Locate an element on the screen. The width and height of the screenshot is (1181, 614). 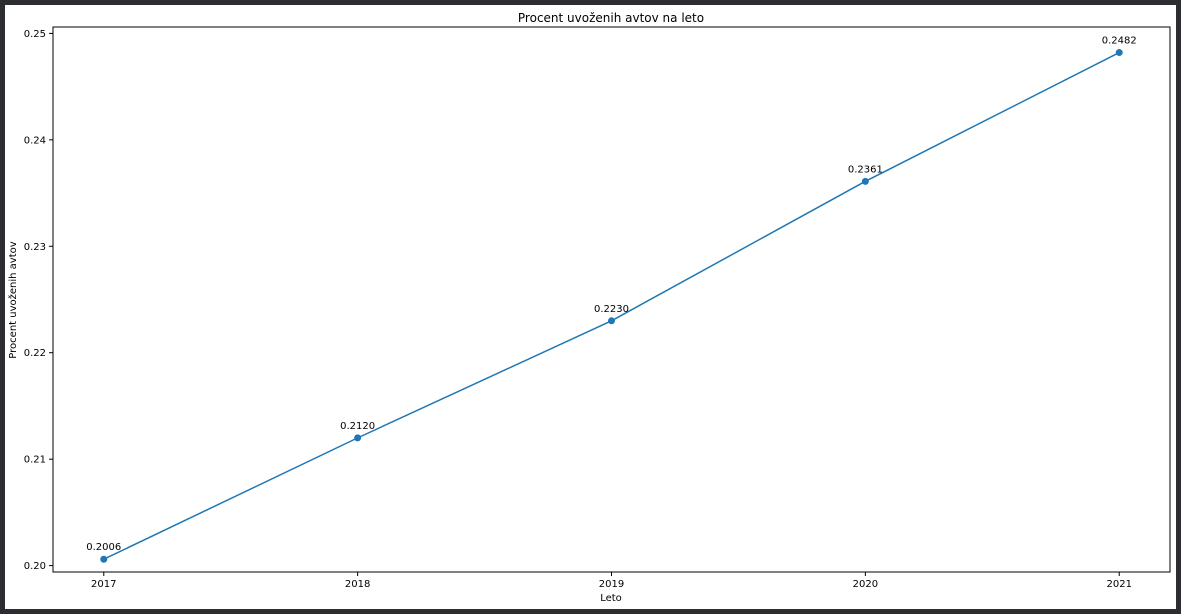
y-tick-label: 0.21 is located at coordinates (35, 460).